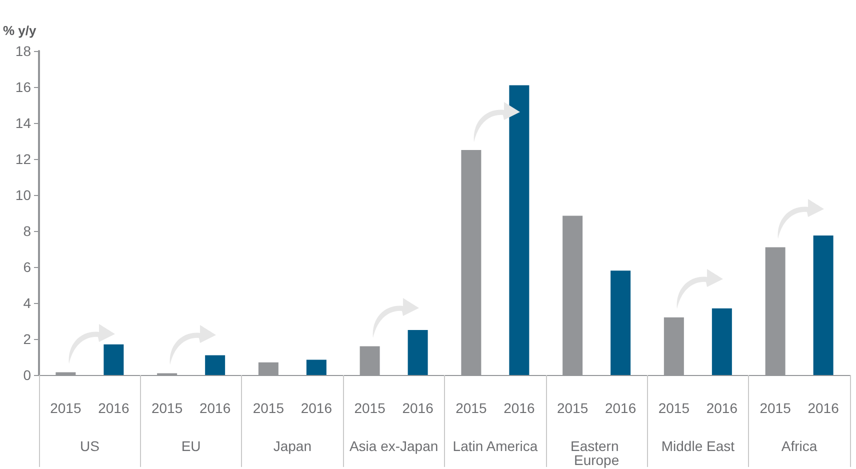 The width and height of the screenshot is (856, 469). I want to click on x-tick-label: Africa, so click(799, 446).